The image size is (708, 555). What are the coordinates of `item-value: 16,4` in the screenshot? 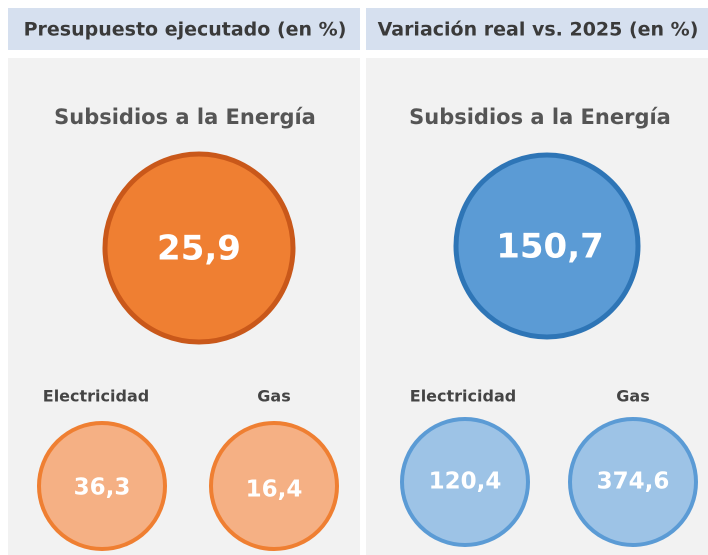 It's located at (274, 490).